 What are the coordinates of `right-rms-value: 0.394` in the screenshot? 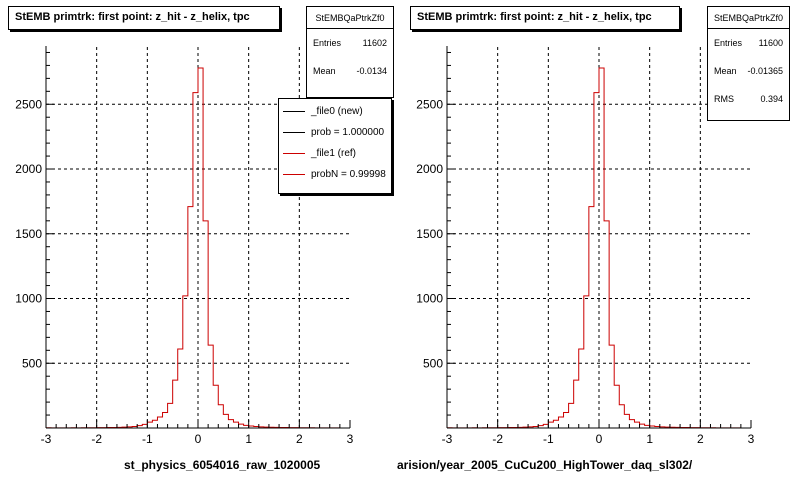 It's located at (771, 99).